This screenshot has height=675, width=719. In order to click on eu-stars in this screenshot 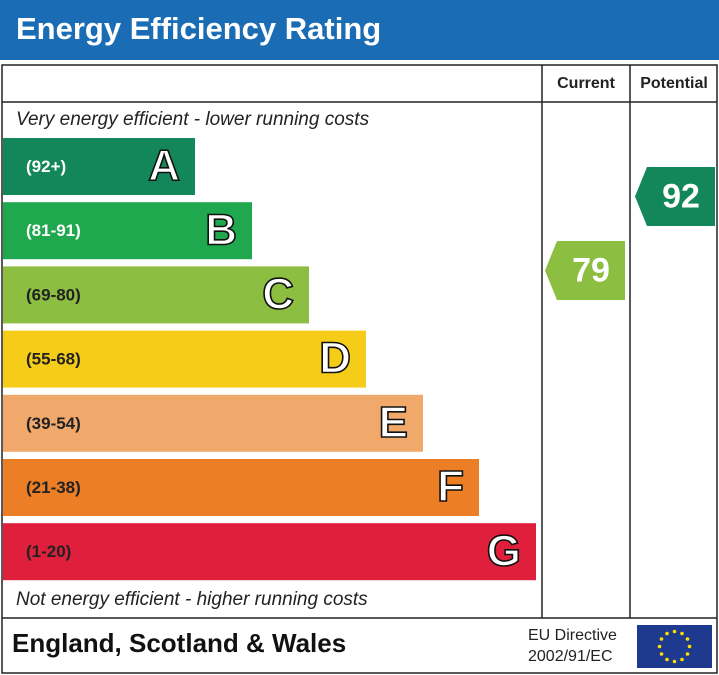, I will do `click(674, 646)`.